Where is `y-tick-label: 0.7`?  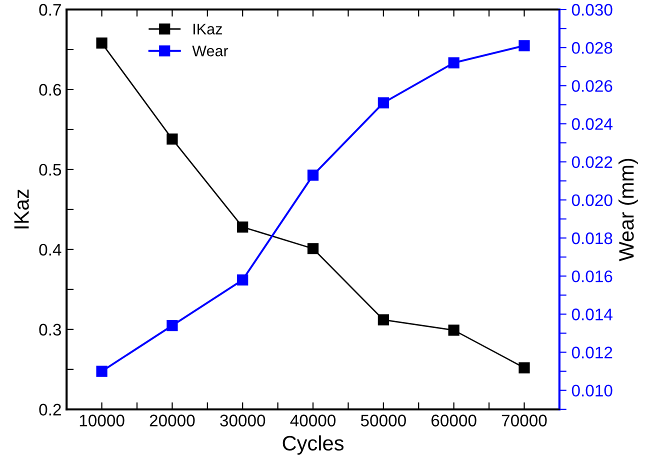 y-tick-label: 0.7 is located at coordinates (50, 10).